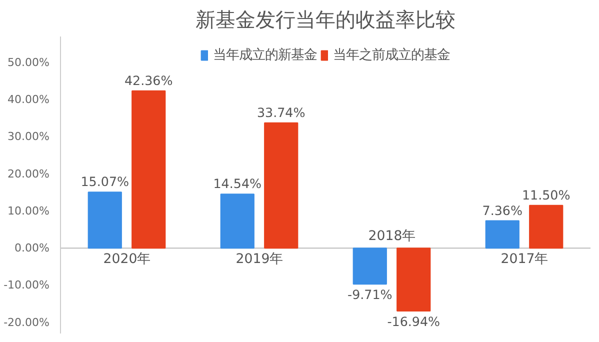 The image size is (599, 342). Describe the element at coordinates (370, 294) in the screenshot. I see `data-label: -9.71%` at that location.